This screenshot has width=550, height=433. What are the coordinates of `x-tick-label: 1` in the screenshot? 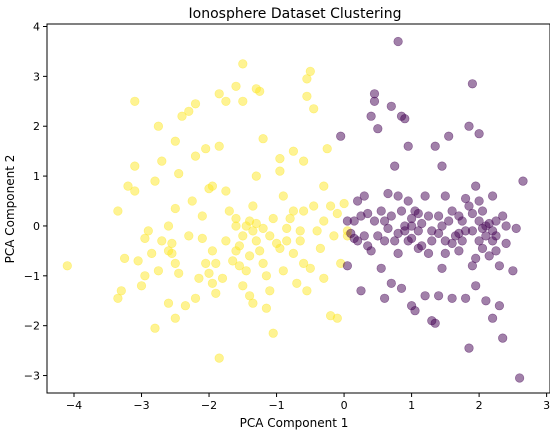 It's located at (411, 405).